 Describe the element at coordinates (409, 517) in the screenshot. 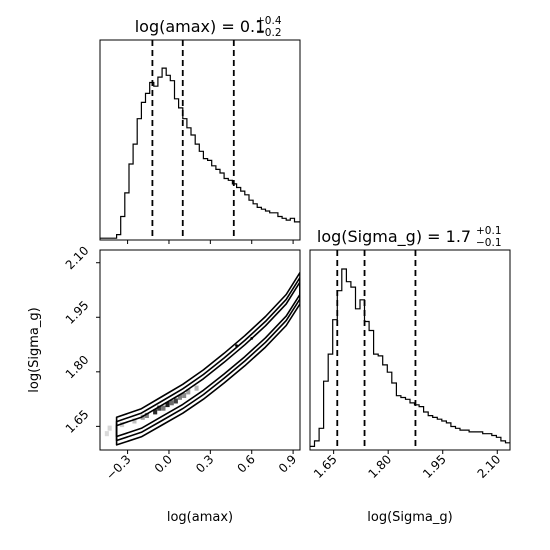

I see `x-axis-label-sigma: log(Sigma_g)` at that location.